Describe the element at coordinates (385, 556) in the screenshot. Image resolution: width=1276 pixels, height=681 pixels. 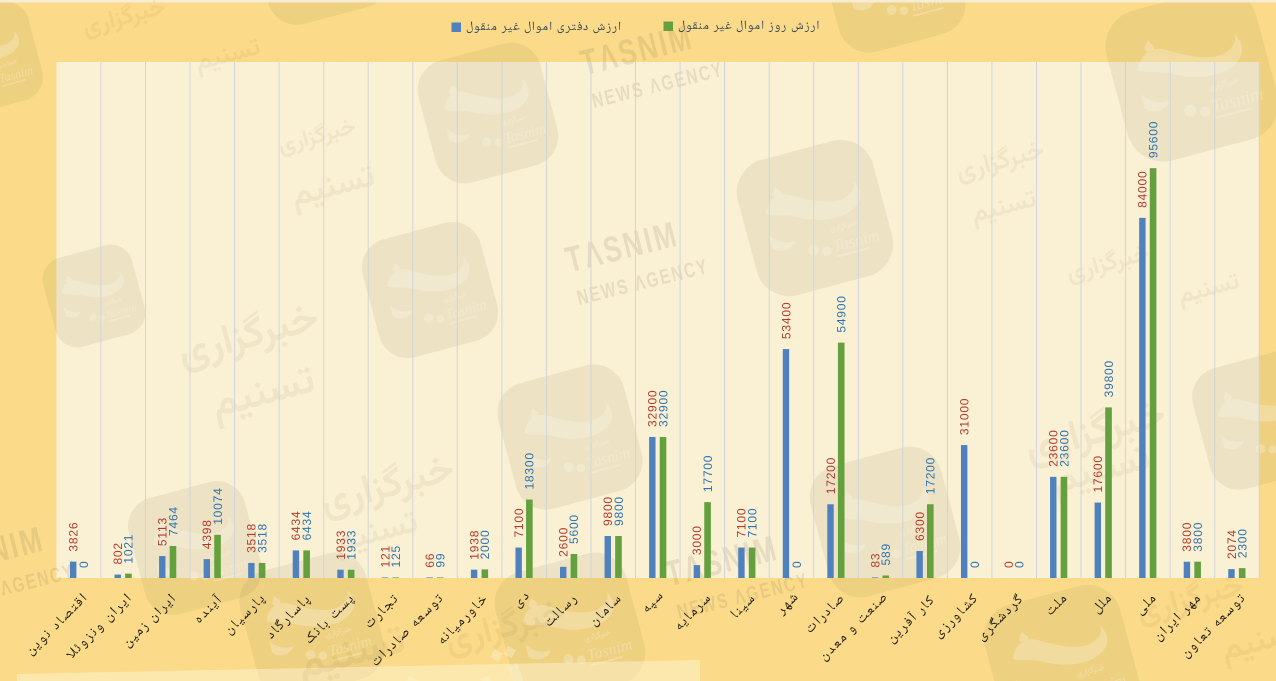
I see `svg-text: 121` at that location.